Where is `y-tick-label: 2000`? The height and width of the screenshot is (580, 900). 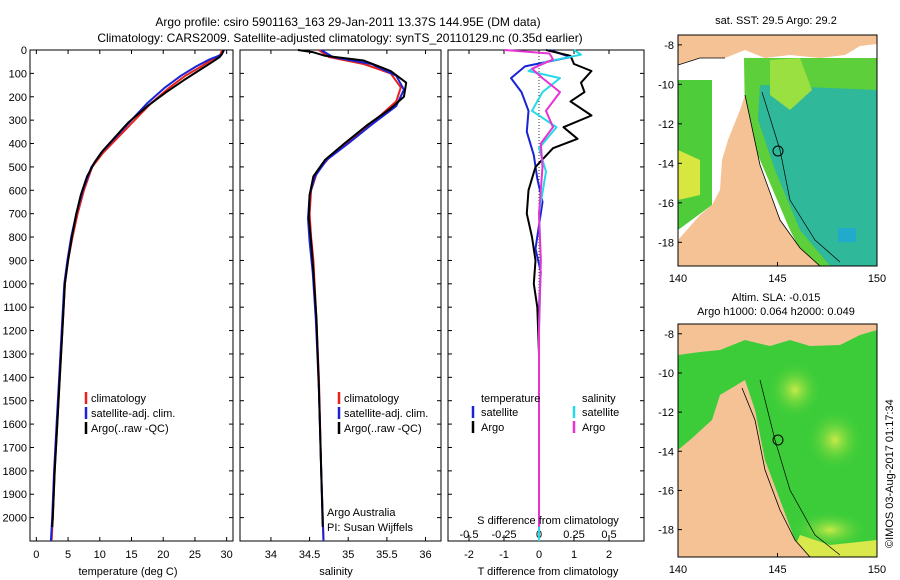 y-tick-label: 2000 is located at coordinates (15, 519).